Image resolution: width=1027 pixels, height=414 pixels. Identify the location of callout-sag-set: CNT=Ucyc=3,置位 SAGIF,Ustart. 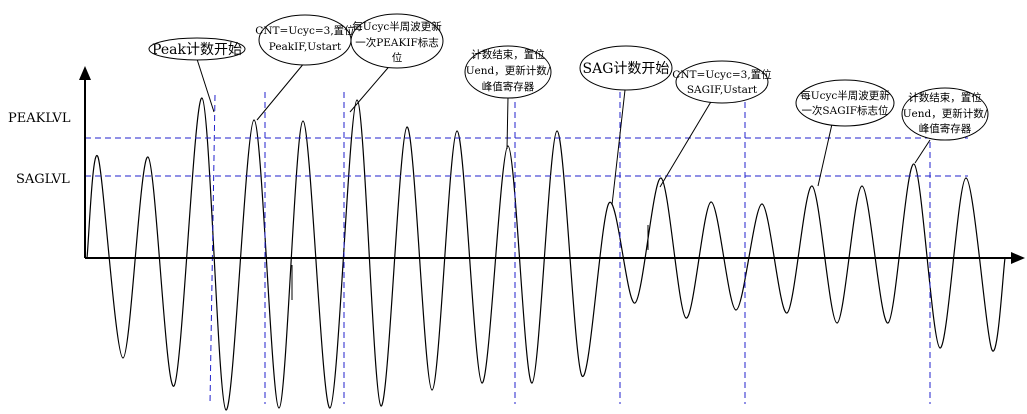
(722, 82).